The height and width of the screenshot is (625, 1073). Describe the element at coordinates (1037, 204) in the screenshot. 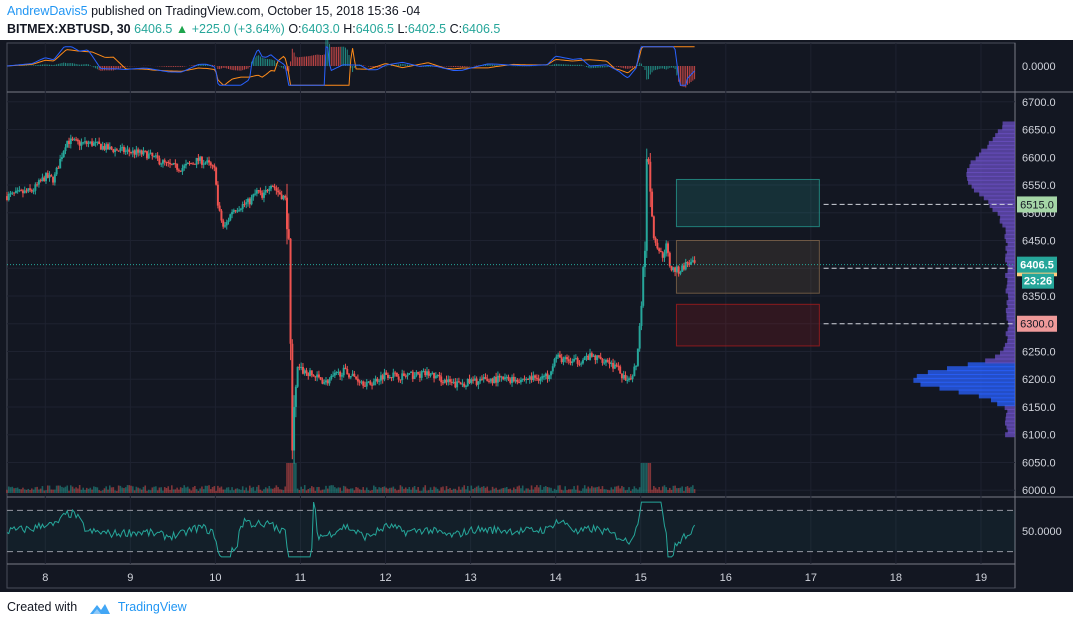

I see `price-level-tag` at that location.